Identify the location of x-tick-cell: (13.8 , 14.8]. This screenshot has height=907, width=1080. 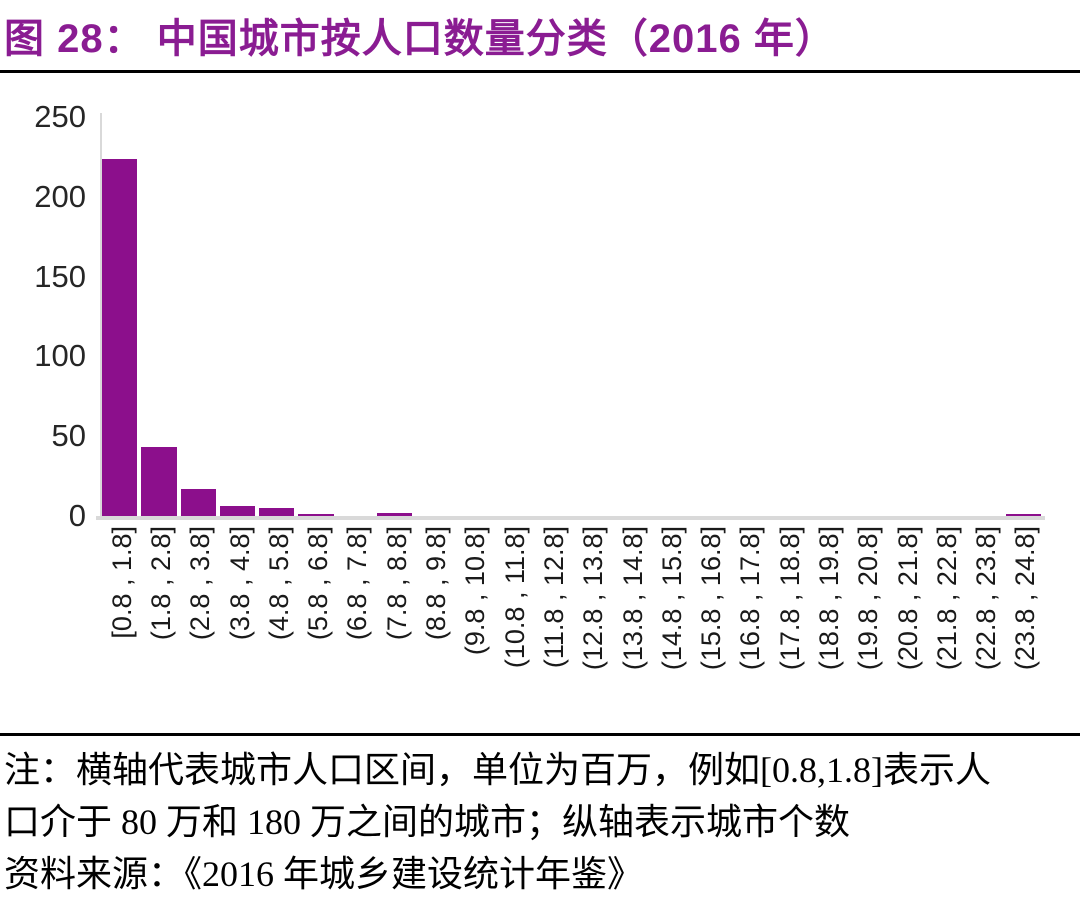
(632, 624).